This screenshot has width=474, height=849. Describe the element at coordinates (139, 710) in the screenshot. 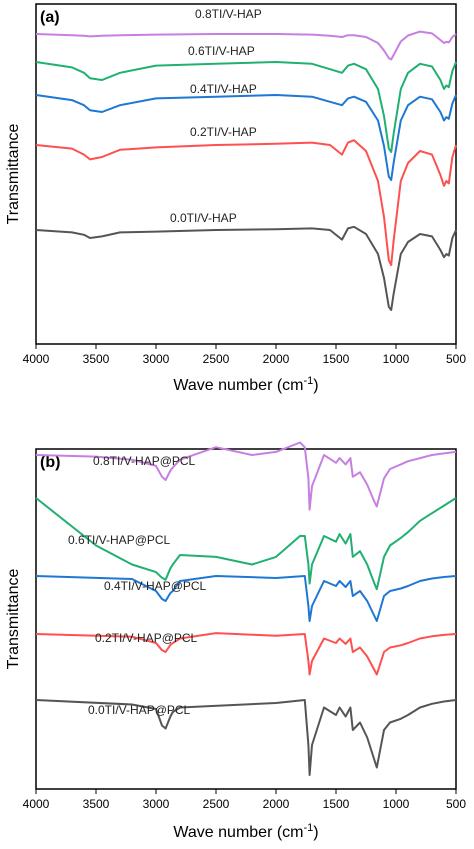

I see `series-label-b-0: 0.0TI/V-HAP@PCL` at that location.